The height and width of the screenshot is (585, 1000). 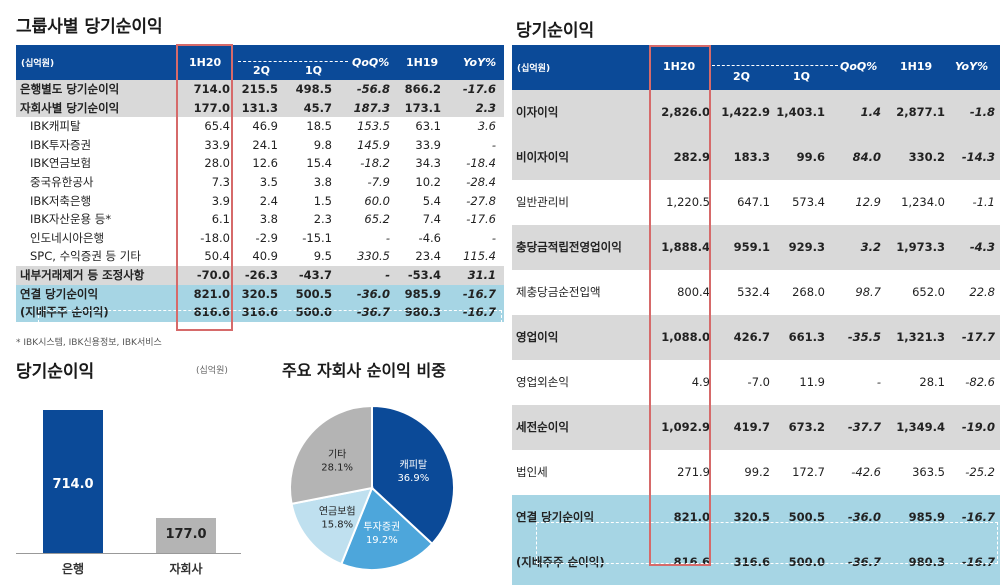 What do you see at coordinates (422, 107) in the screenshot?
I see `cell-h19: 173.1` at bounding box center [422, 107].